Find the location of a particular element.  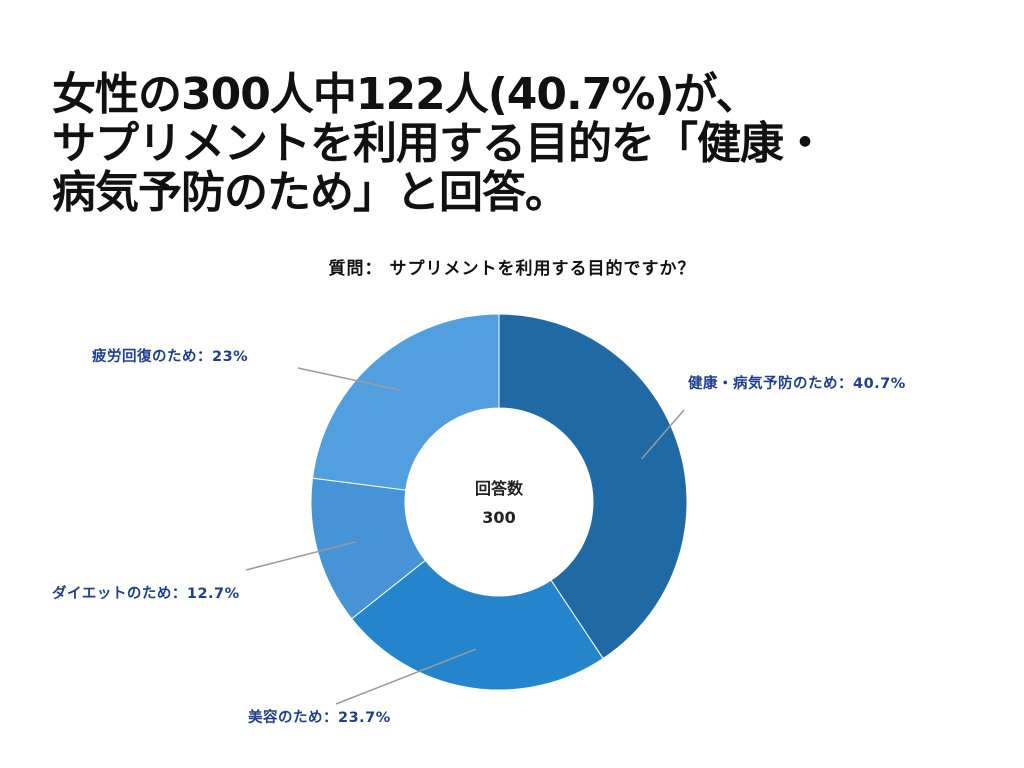

slice-label-3: ダイエットのため：12.7% is located at coordinates (146, 593).